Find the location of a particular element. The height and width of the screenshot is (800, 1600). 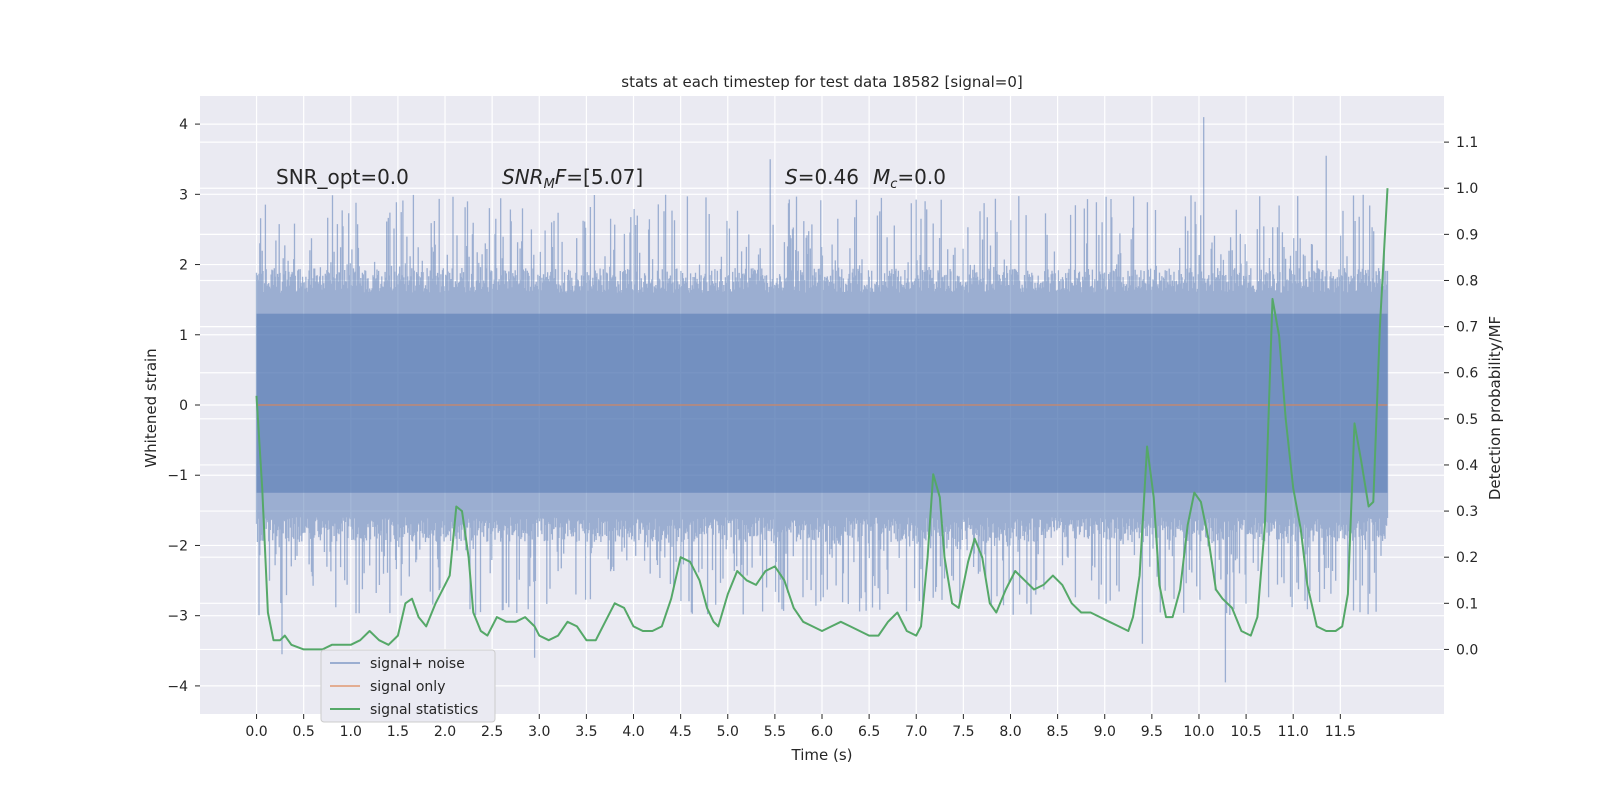

annotation-snr-opt: SNR_opt=0.0 is located at coordinates (342, 177).